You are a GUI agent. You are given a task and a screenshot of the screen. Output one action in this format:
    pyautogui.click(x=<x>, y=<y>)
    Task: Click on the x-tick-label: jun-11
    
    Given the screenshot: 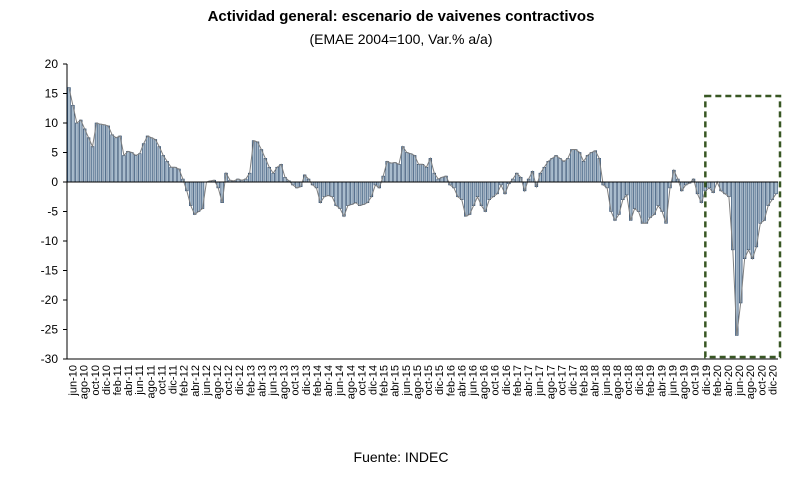 What is the action you would take?
    pyautogui.click(x=140, y=380)
    